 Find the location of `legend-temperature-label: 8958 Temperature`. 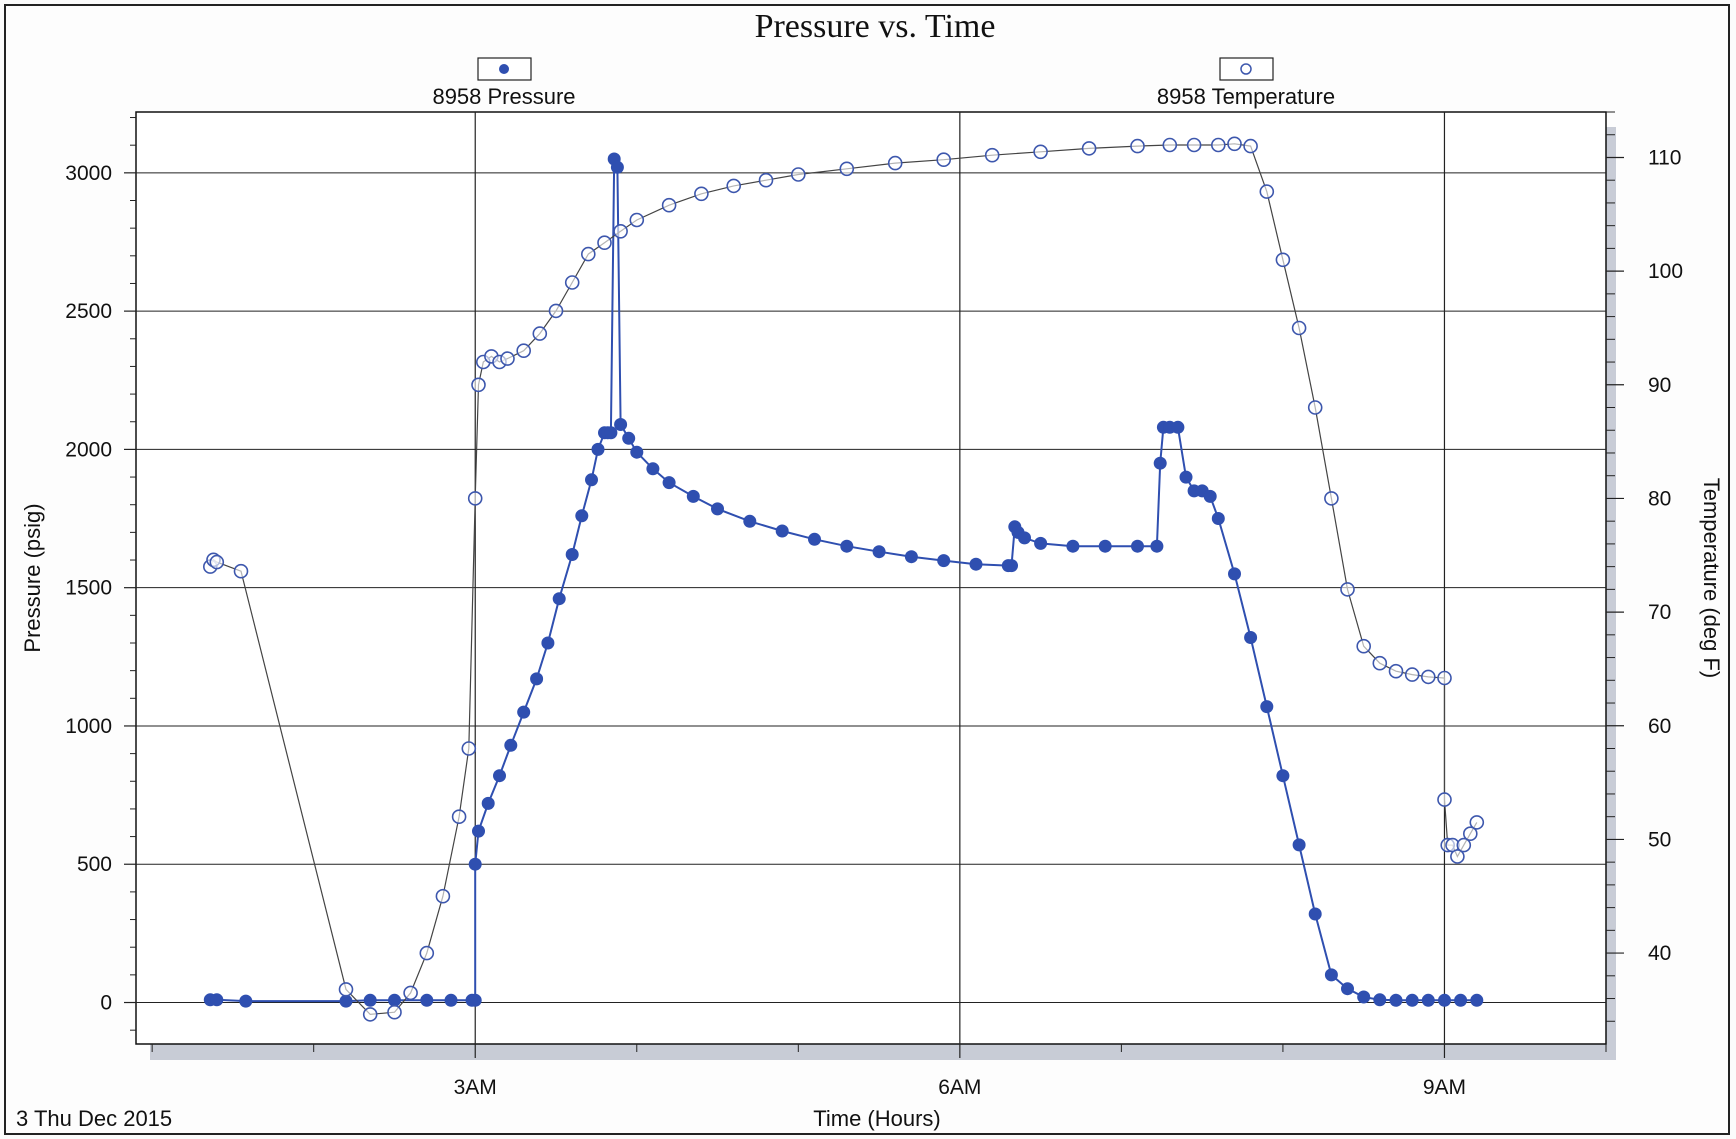

legend-temperature-label: 8958 Temperature is located at coordinates (1246, 96).